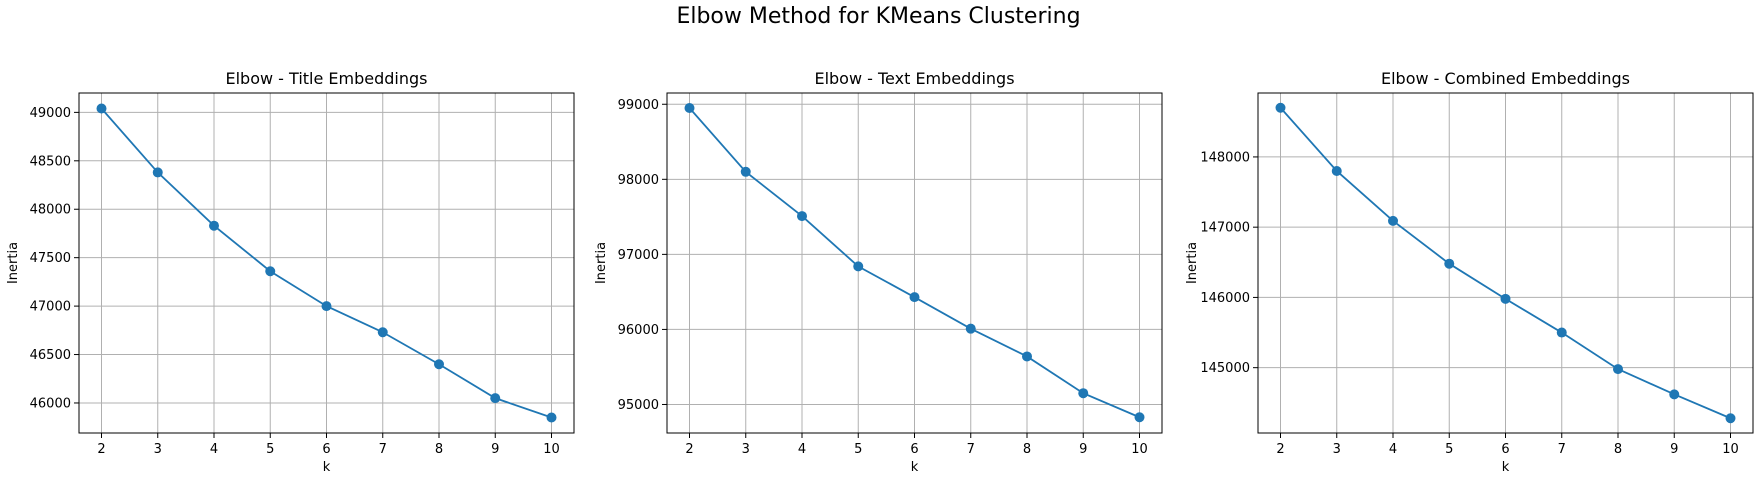 The width and height of the screenshot is (1757, 480). I want to click on y-tick-label: 47000, so click(50, 307).